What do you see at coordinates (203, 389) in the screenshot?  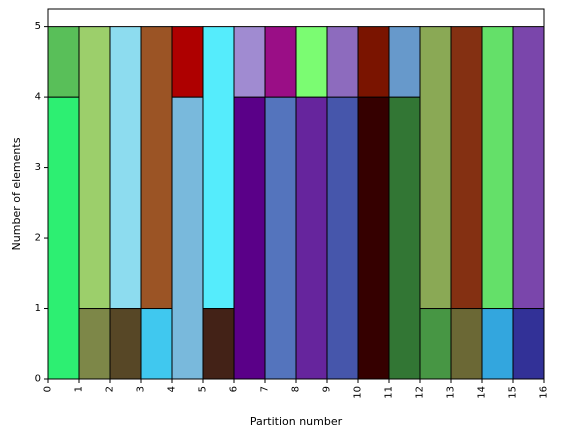 I see `x-tick-label: 5` at bounding box center [203, 389].